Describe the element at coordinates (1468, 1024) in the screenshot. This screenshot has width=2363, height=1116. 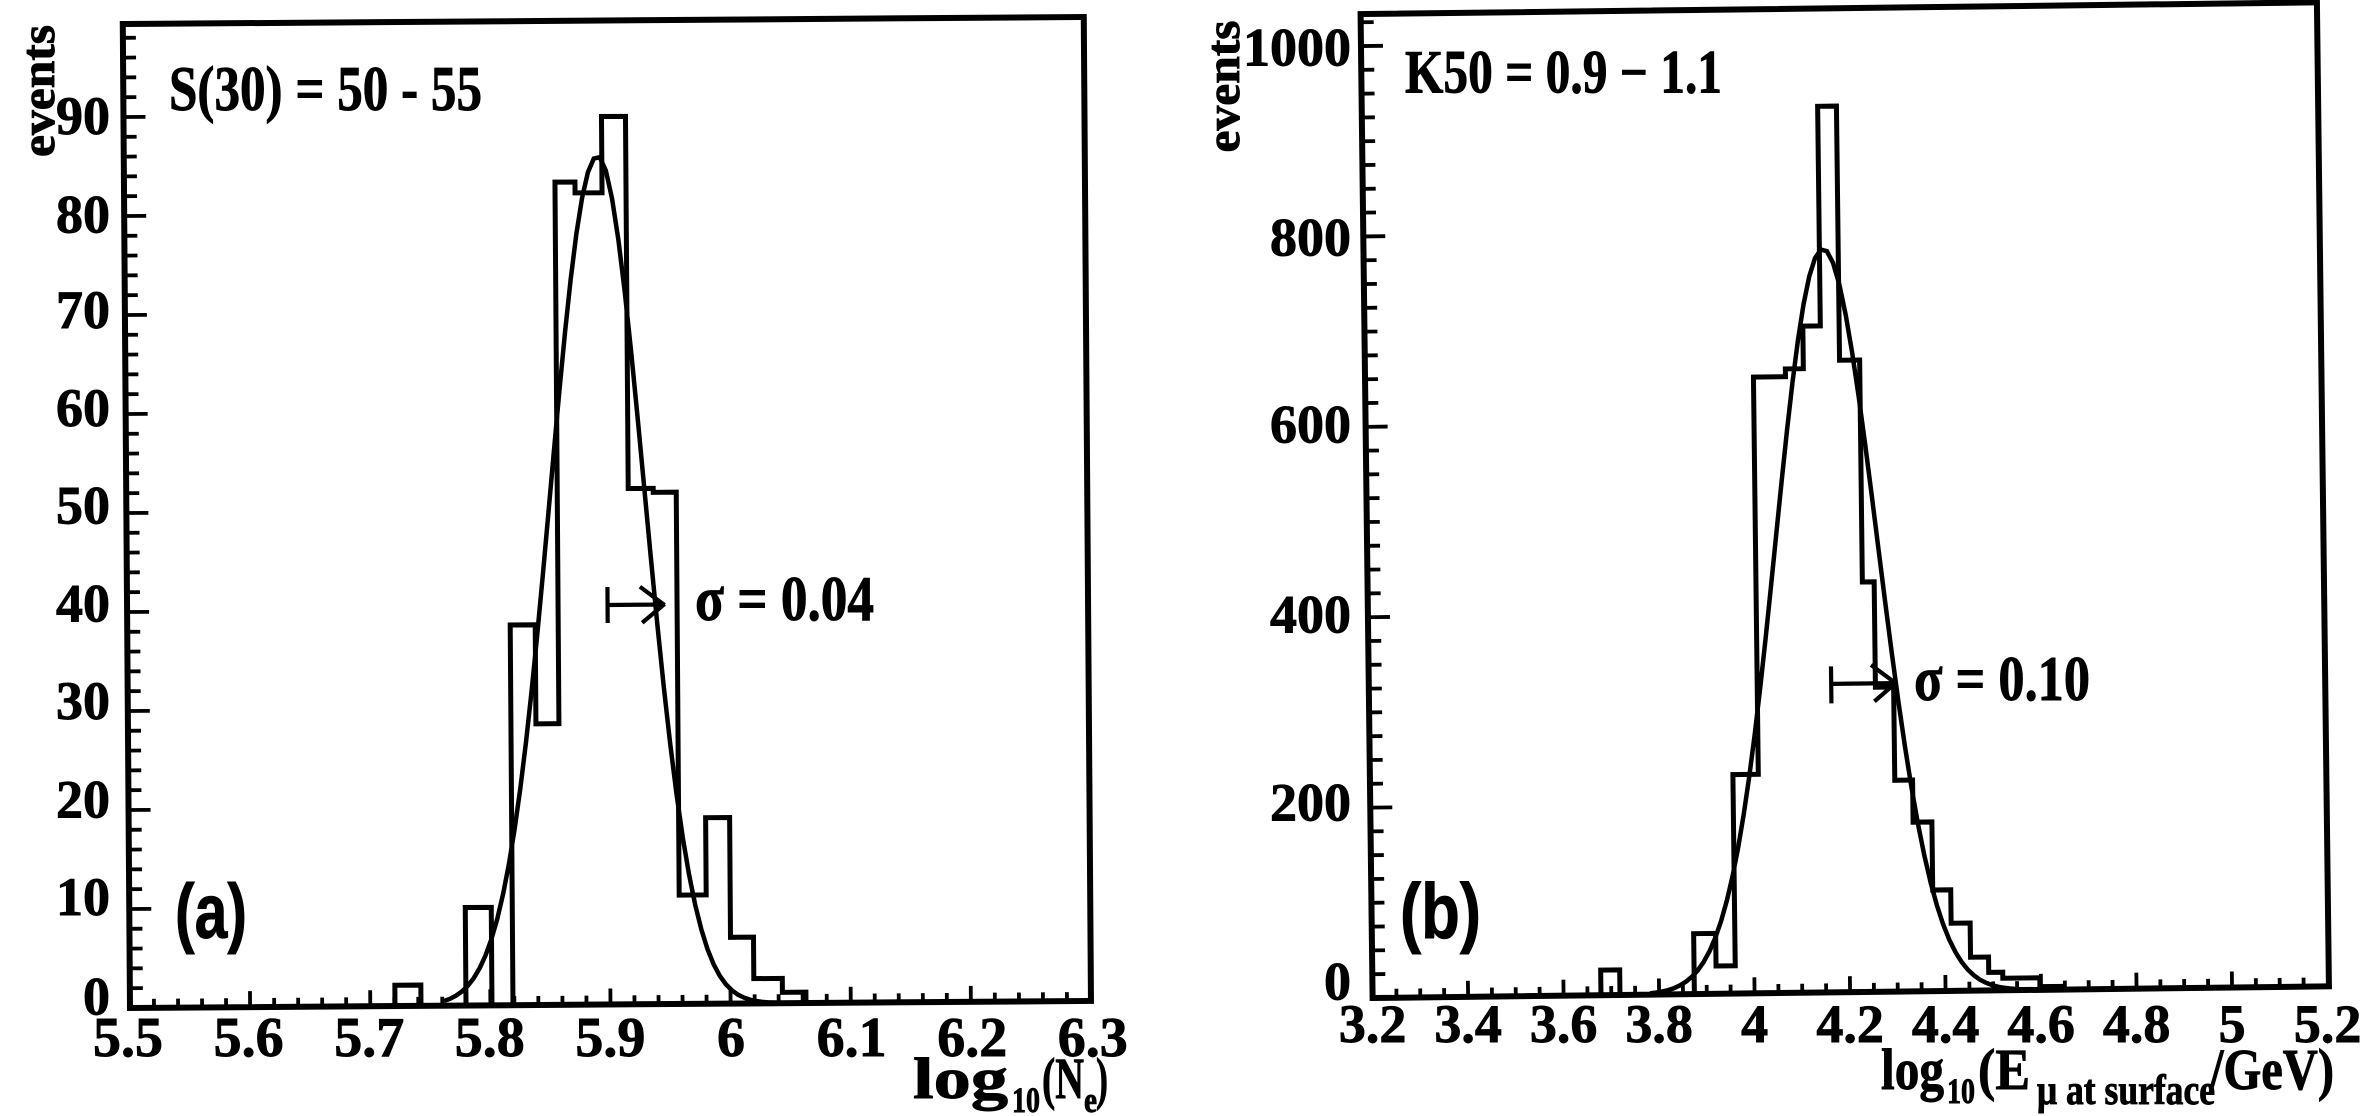
I see `svg-text: 3.4` at that location.